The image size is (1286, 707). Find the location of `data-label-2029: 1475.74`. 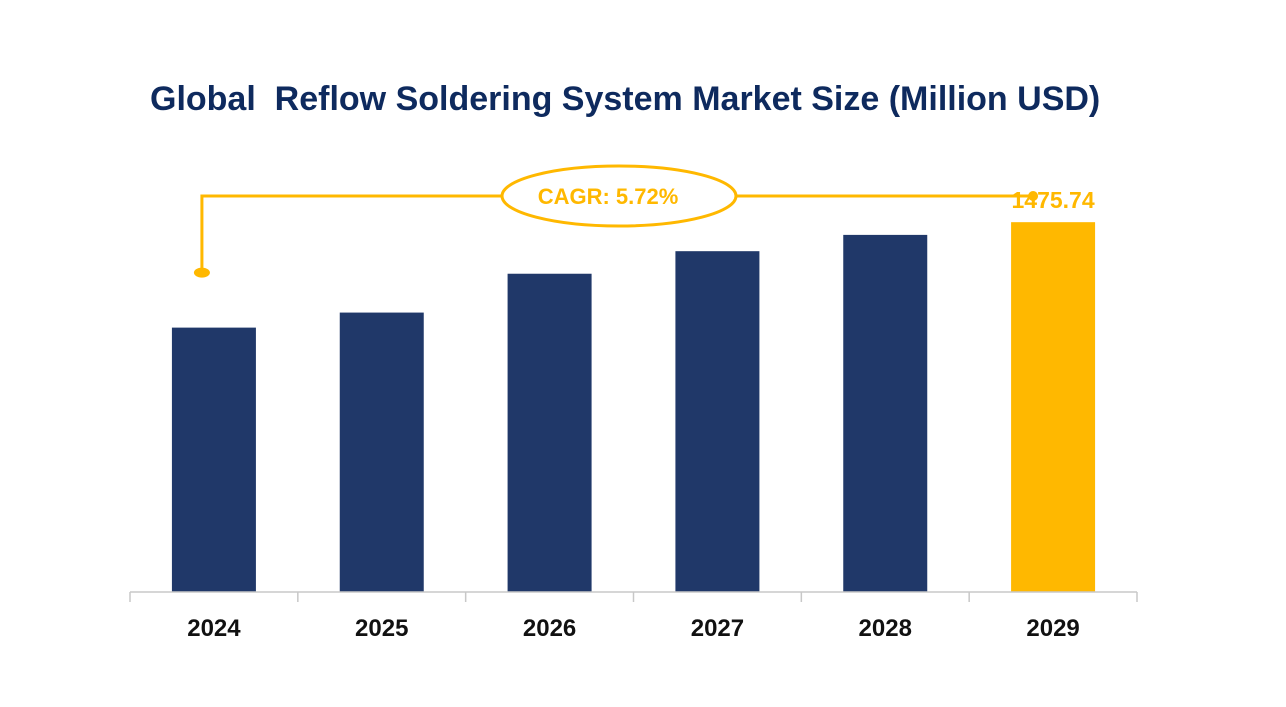

data-label-2029: 1475.74 is located at coordinates (1053, 200).